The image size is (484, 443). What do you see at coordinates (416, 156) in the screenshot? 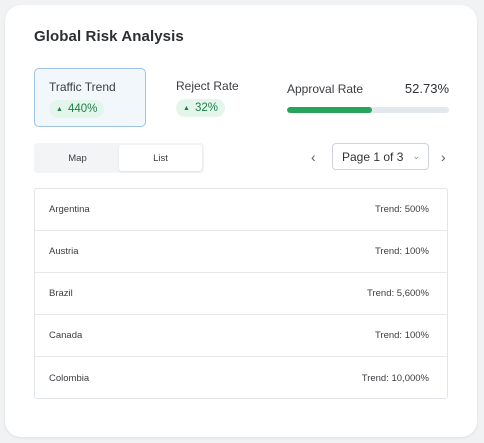
I see `chevron-down-icon: ⌄` at bounding box center [416, 156].